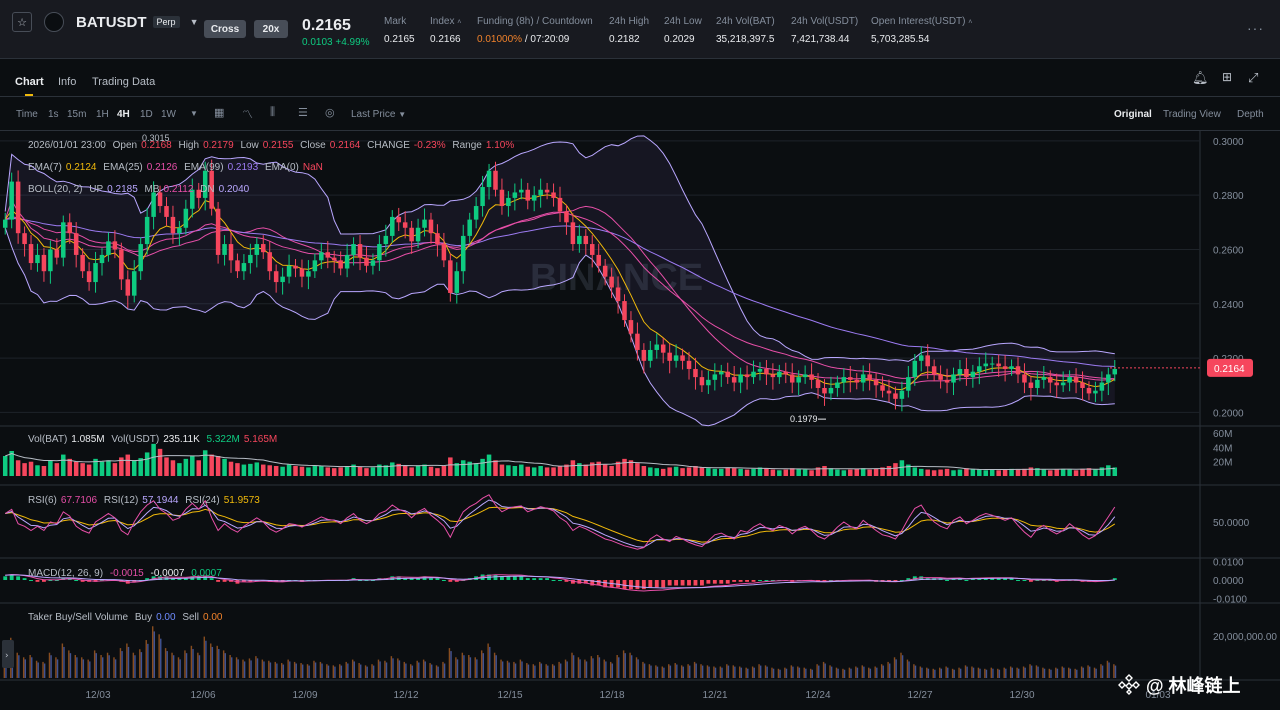  What do you see at coordinates (22, 22) in the screenshot?
I see `star-icon: ☆` at bounding box center [22, 22].